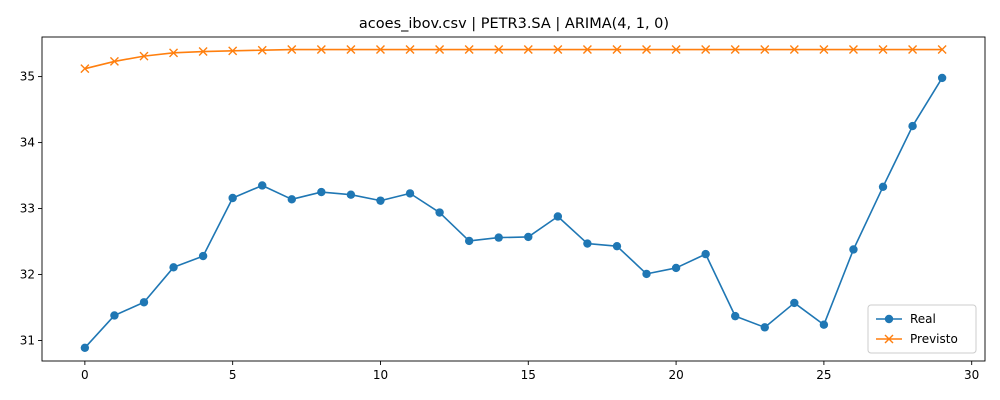 The width and height of the screenshot is (1000, 400). What do you see at coordinates (906, 319) in the screenshot?
I see `legend-entry-real: Real` at bounding box center [906, 319].